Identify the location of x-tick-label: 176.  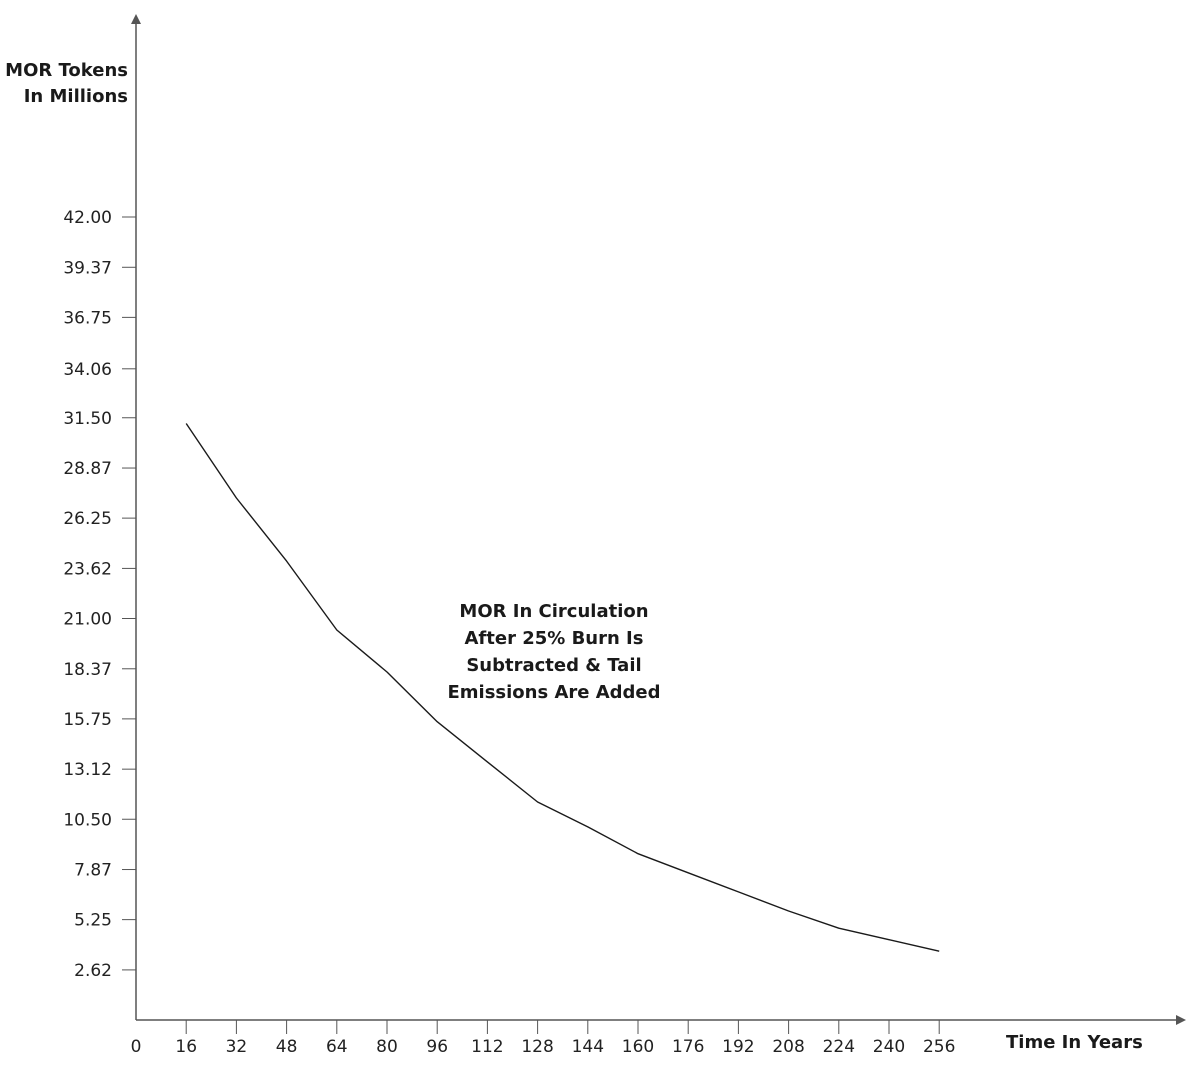
(688, 1047).